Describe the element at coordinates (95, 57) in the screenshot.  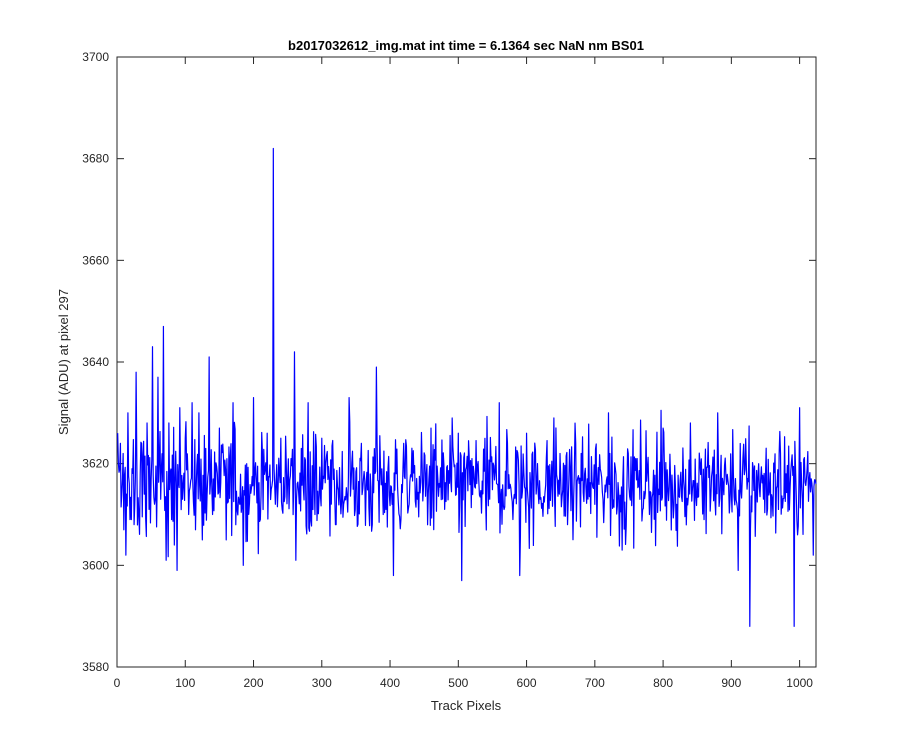
I see `y-tick-label: 3700` at that location.